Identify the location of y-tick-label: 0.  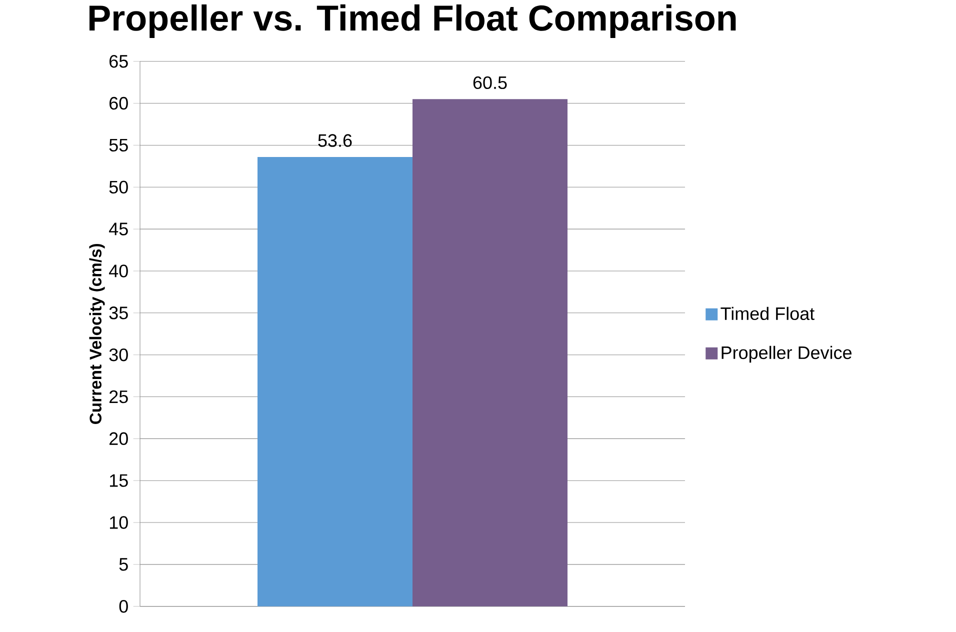
(123, 606).